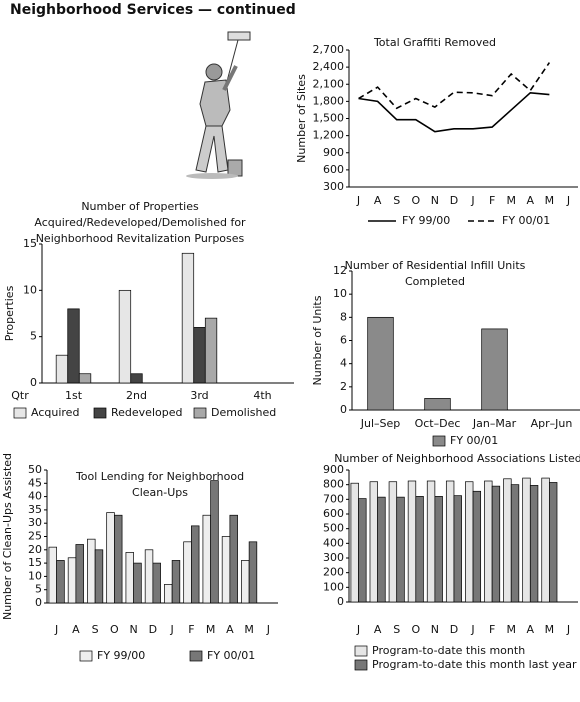 The image size is (580, 702). I want to click on page-title: Neighborhood Services — continued, so click(153, 10).